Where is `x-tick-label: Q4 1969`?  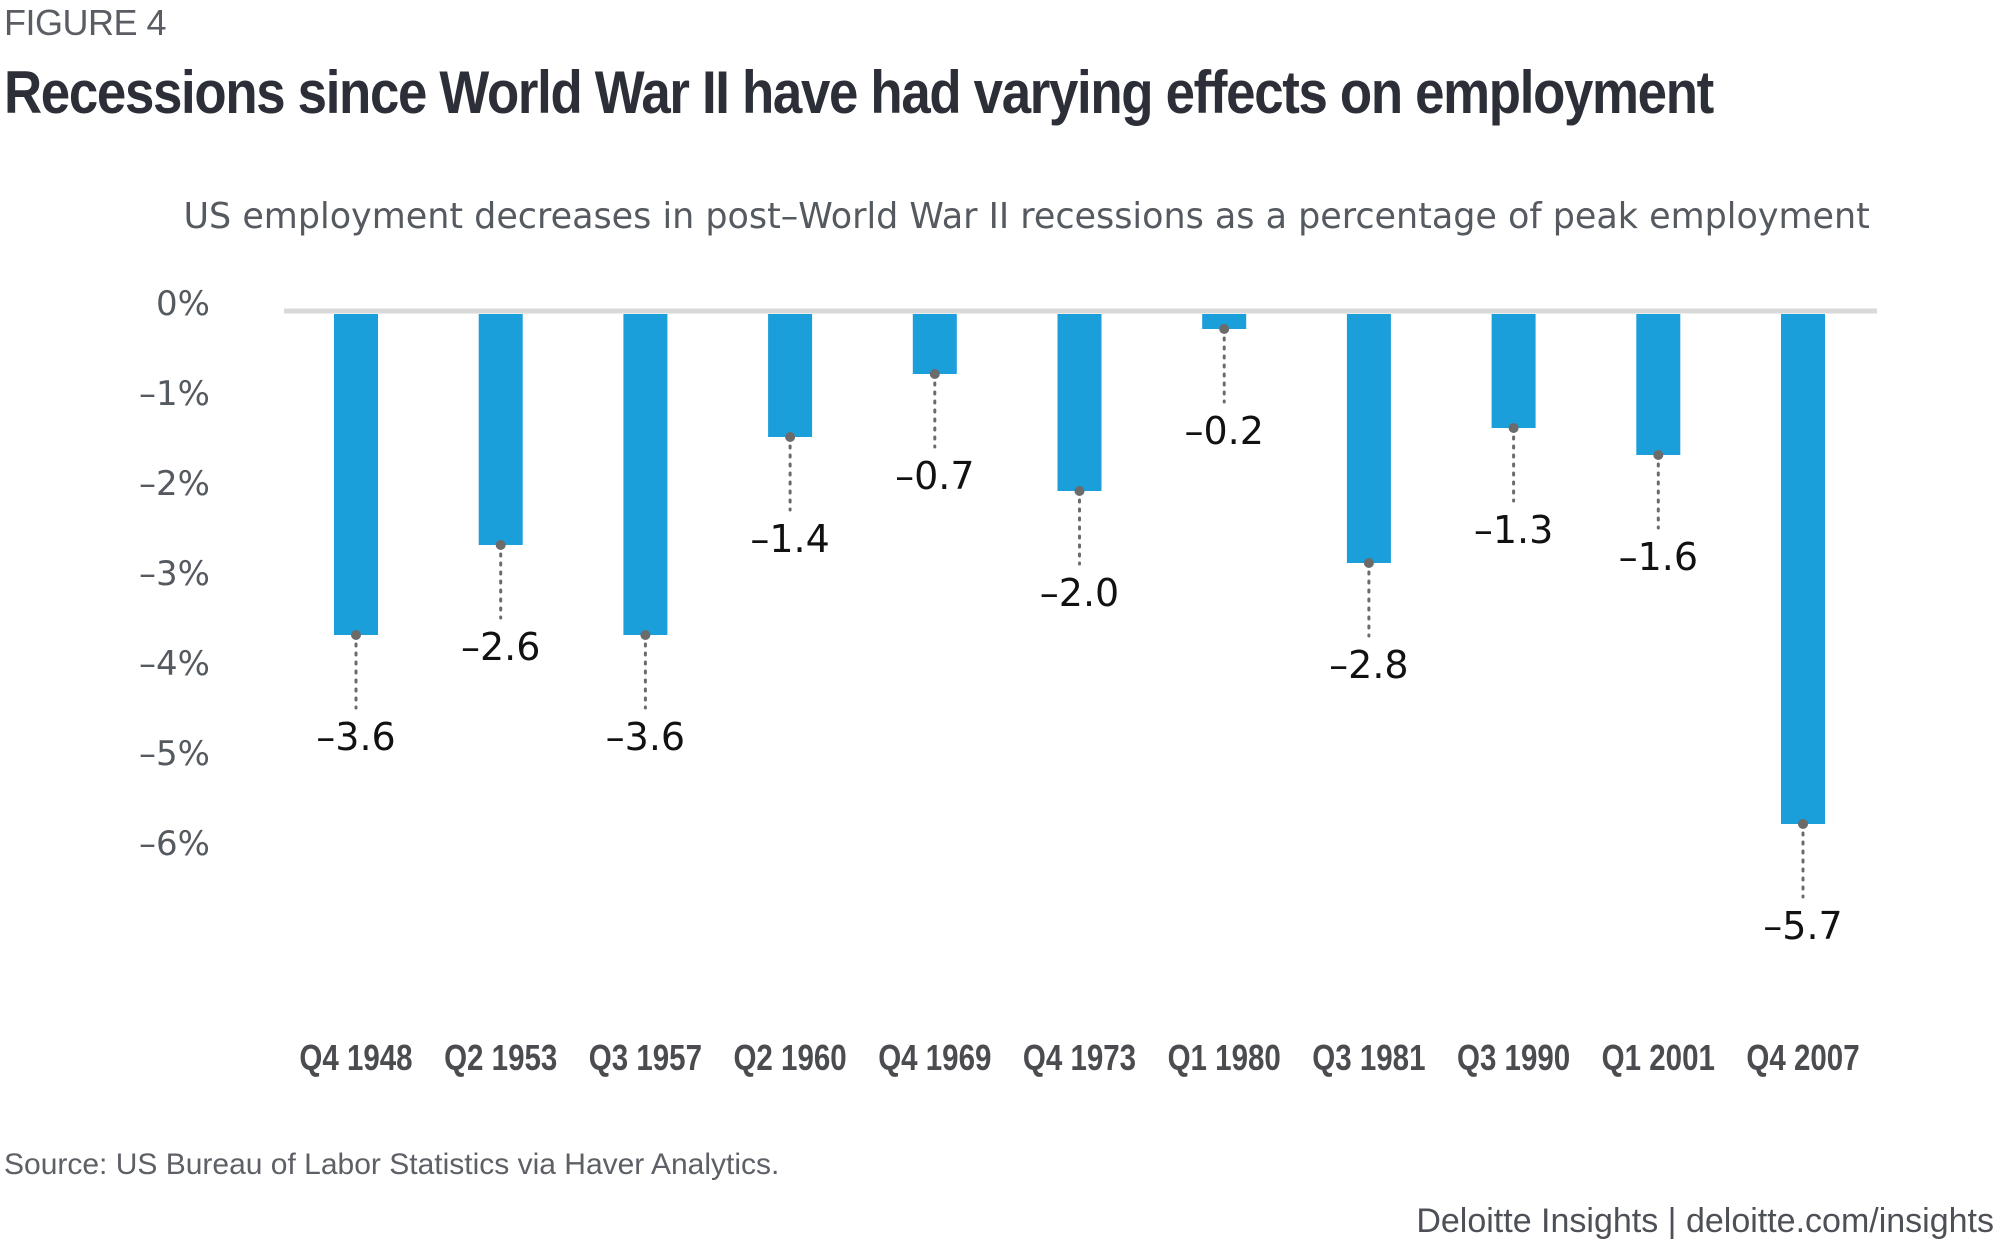 x-tick-label: Q4 1969 is located at coordinates (934, 1057).